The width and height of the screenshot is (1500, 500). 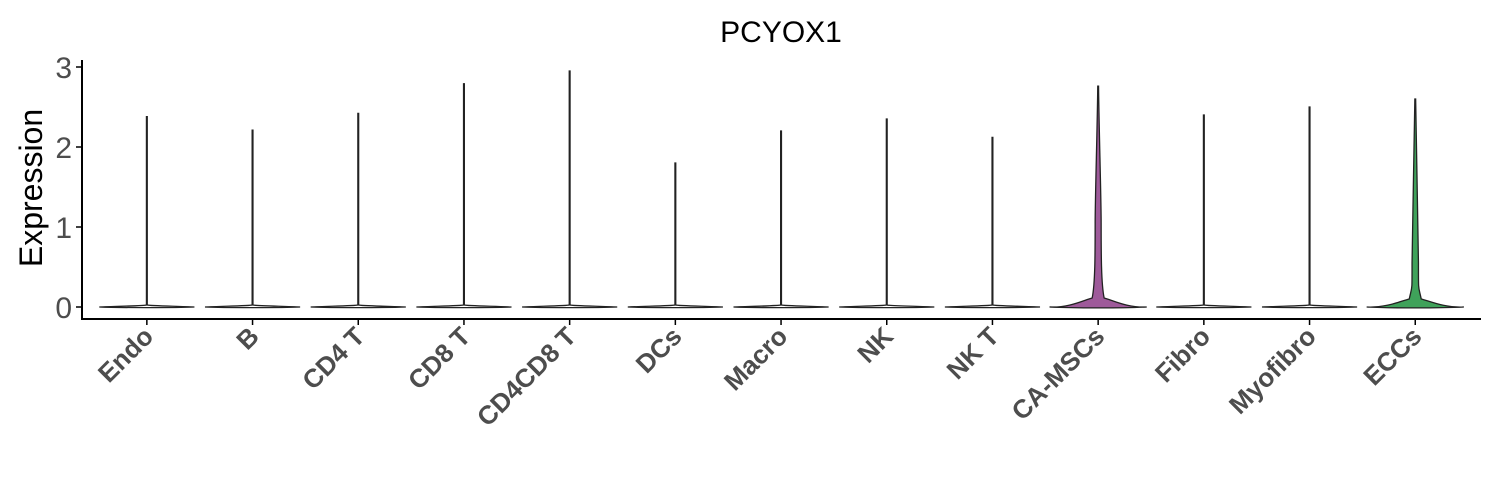 What do you see at coordinates (781, 32) in the screenshot?
I see `chart-title: PCYOX1` at bounding box center [781, 32].